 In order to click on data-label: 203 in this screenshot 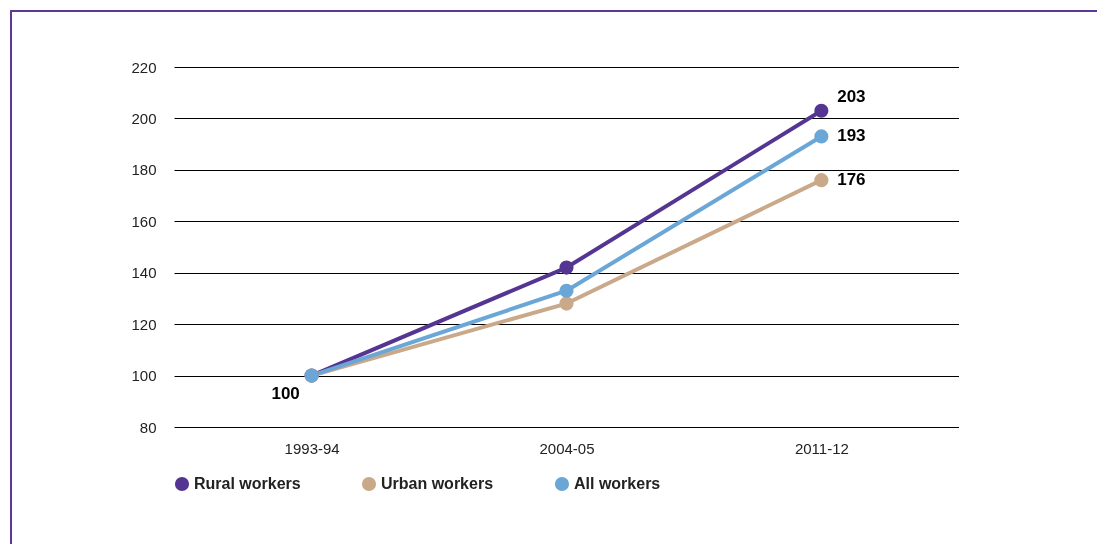, I will do `click(851, 96)`.